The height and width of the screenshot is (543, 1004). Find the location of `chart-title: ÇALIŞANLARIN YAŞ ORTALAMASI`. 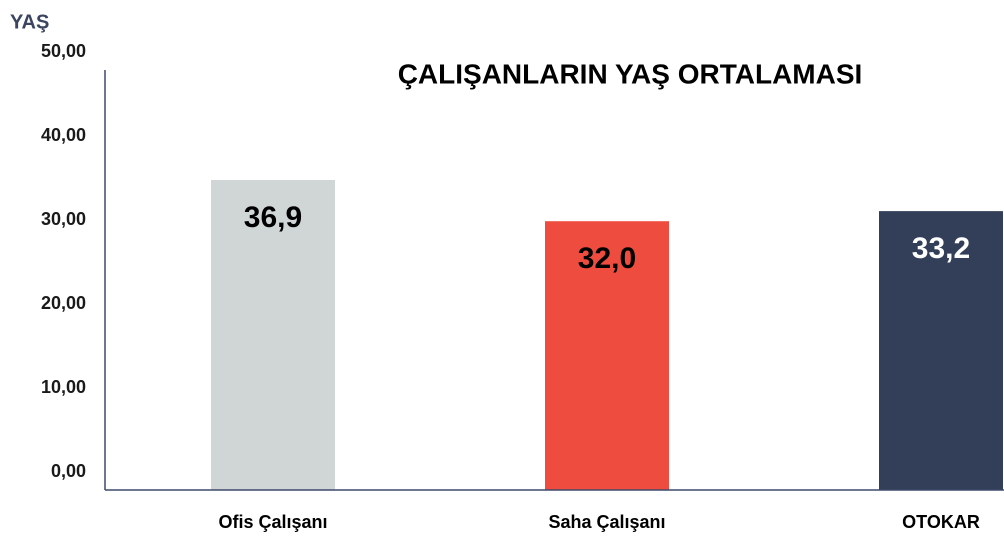

chart-title: ÇALIŞANLARIN YAŞ ORTALAMASI is located at coordinates (630, 73).